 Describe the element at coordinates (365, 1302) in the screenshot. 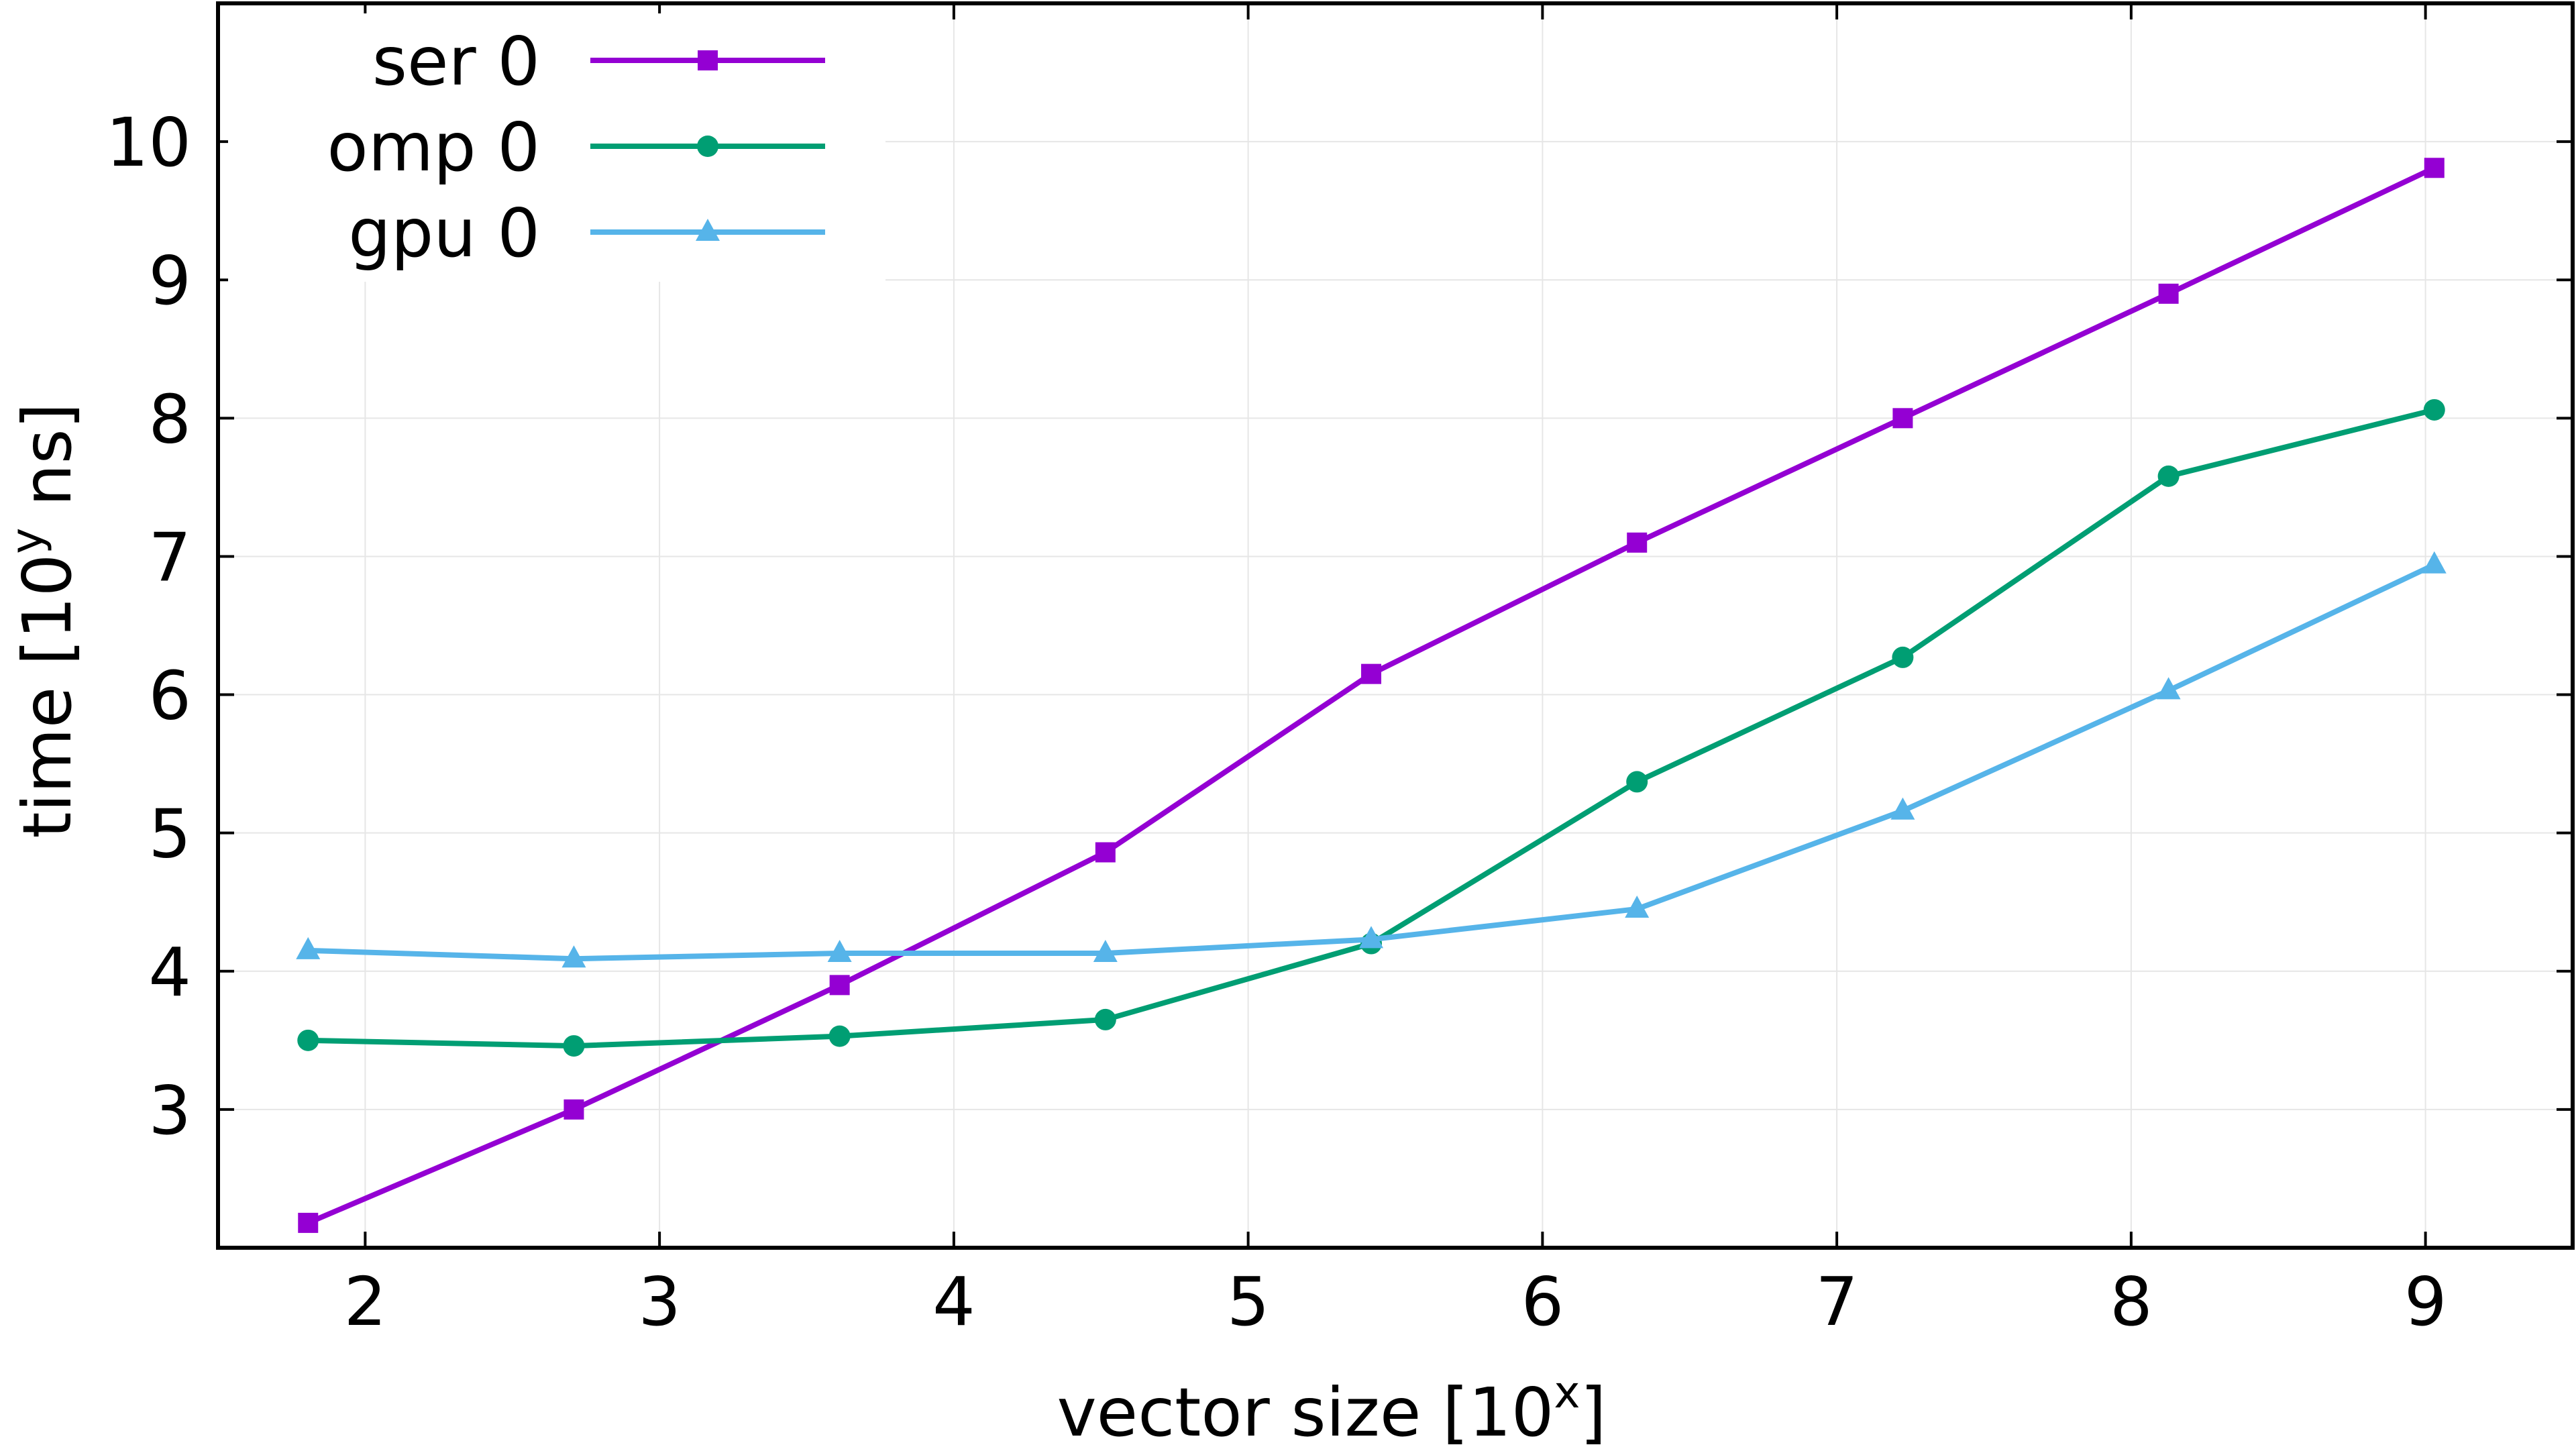

I see `x-tick-label: 2` at that location.